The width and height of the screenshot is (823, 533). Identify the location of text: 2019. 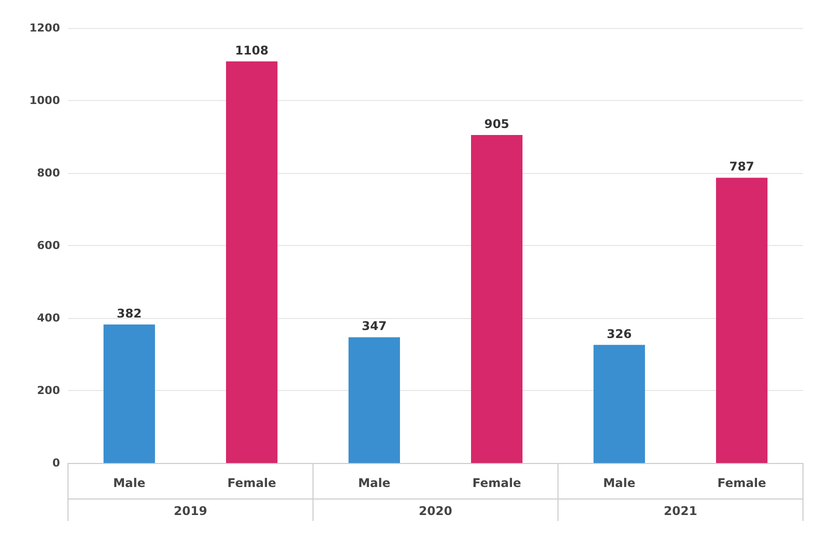
(191, 511).